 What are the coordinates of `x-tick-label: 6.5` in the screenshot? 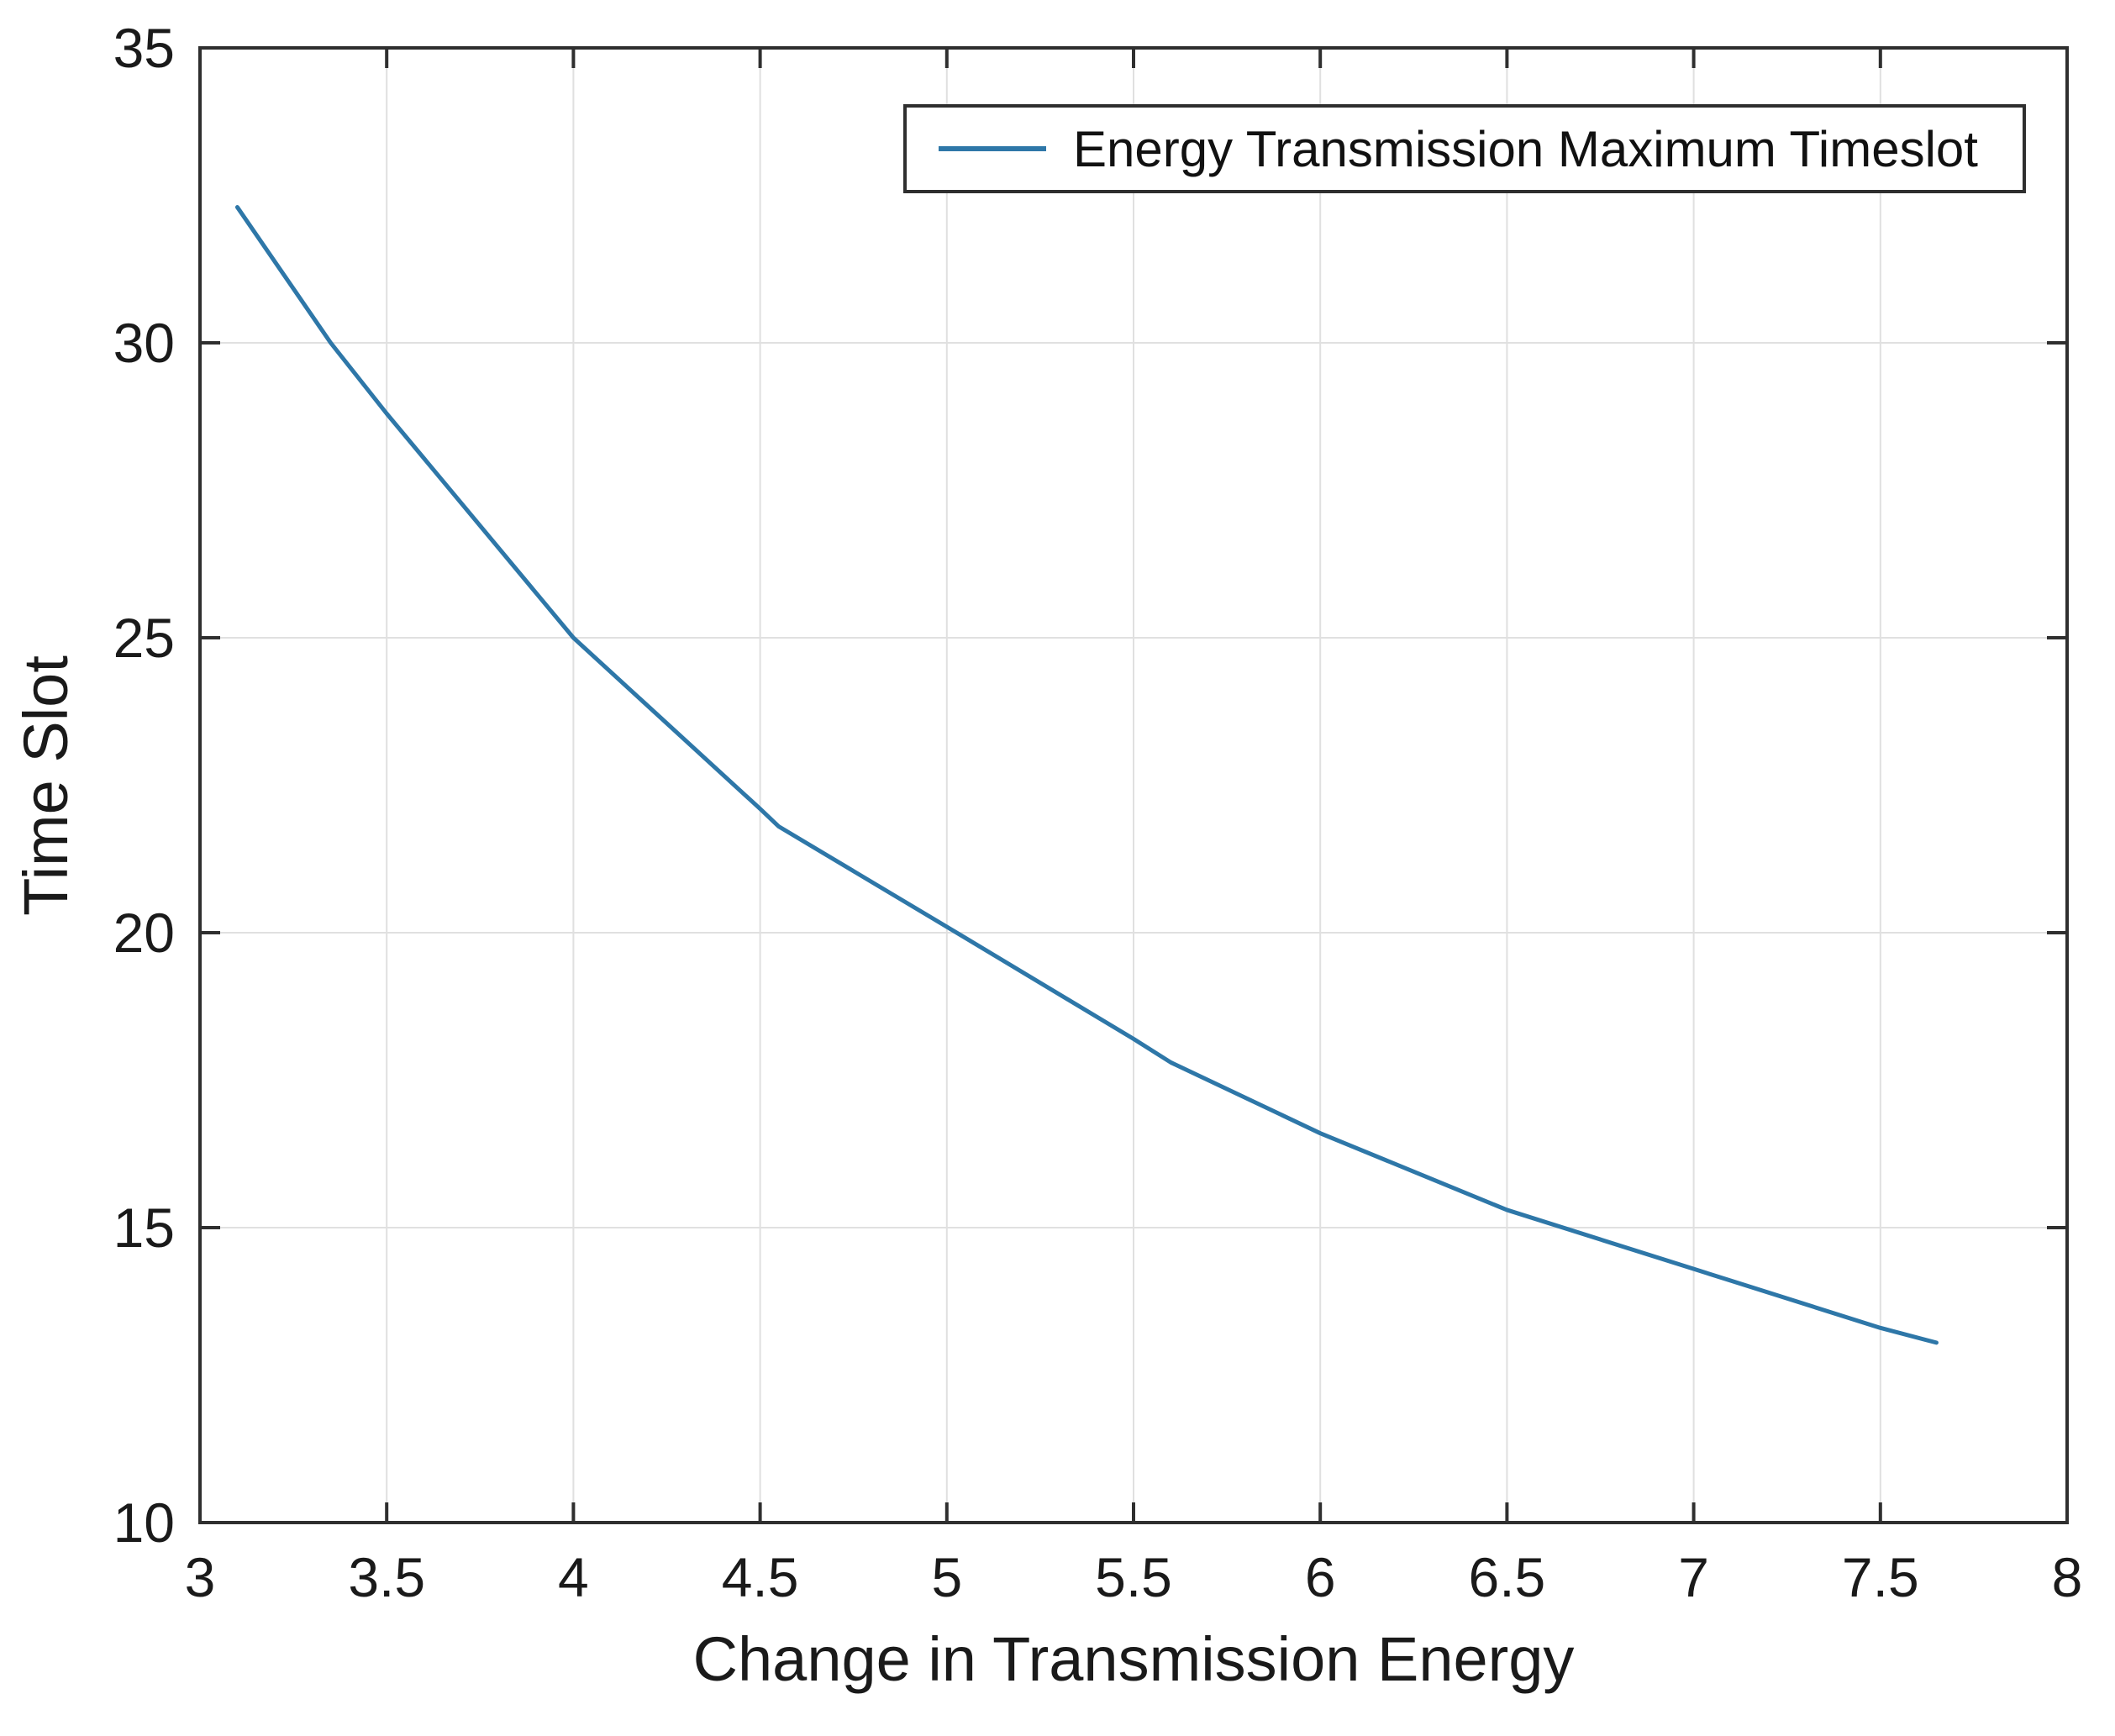 It's located at (1507, 1577).